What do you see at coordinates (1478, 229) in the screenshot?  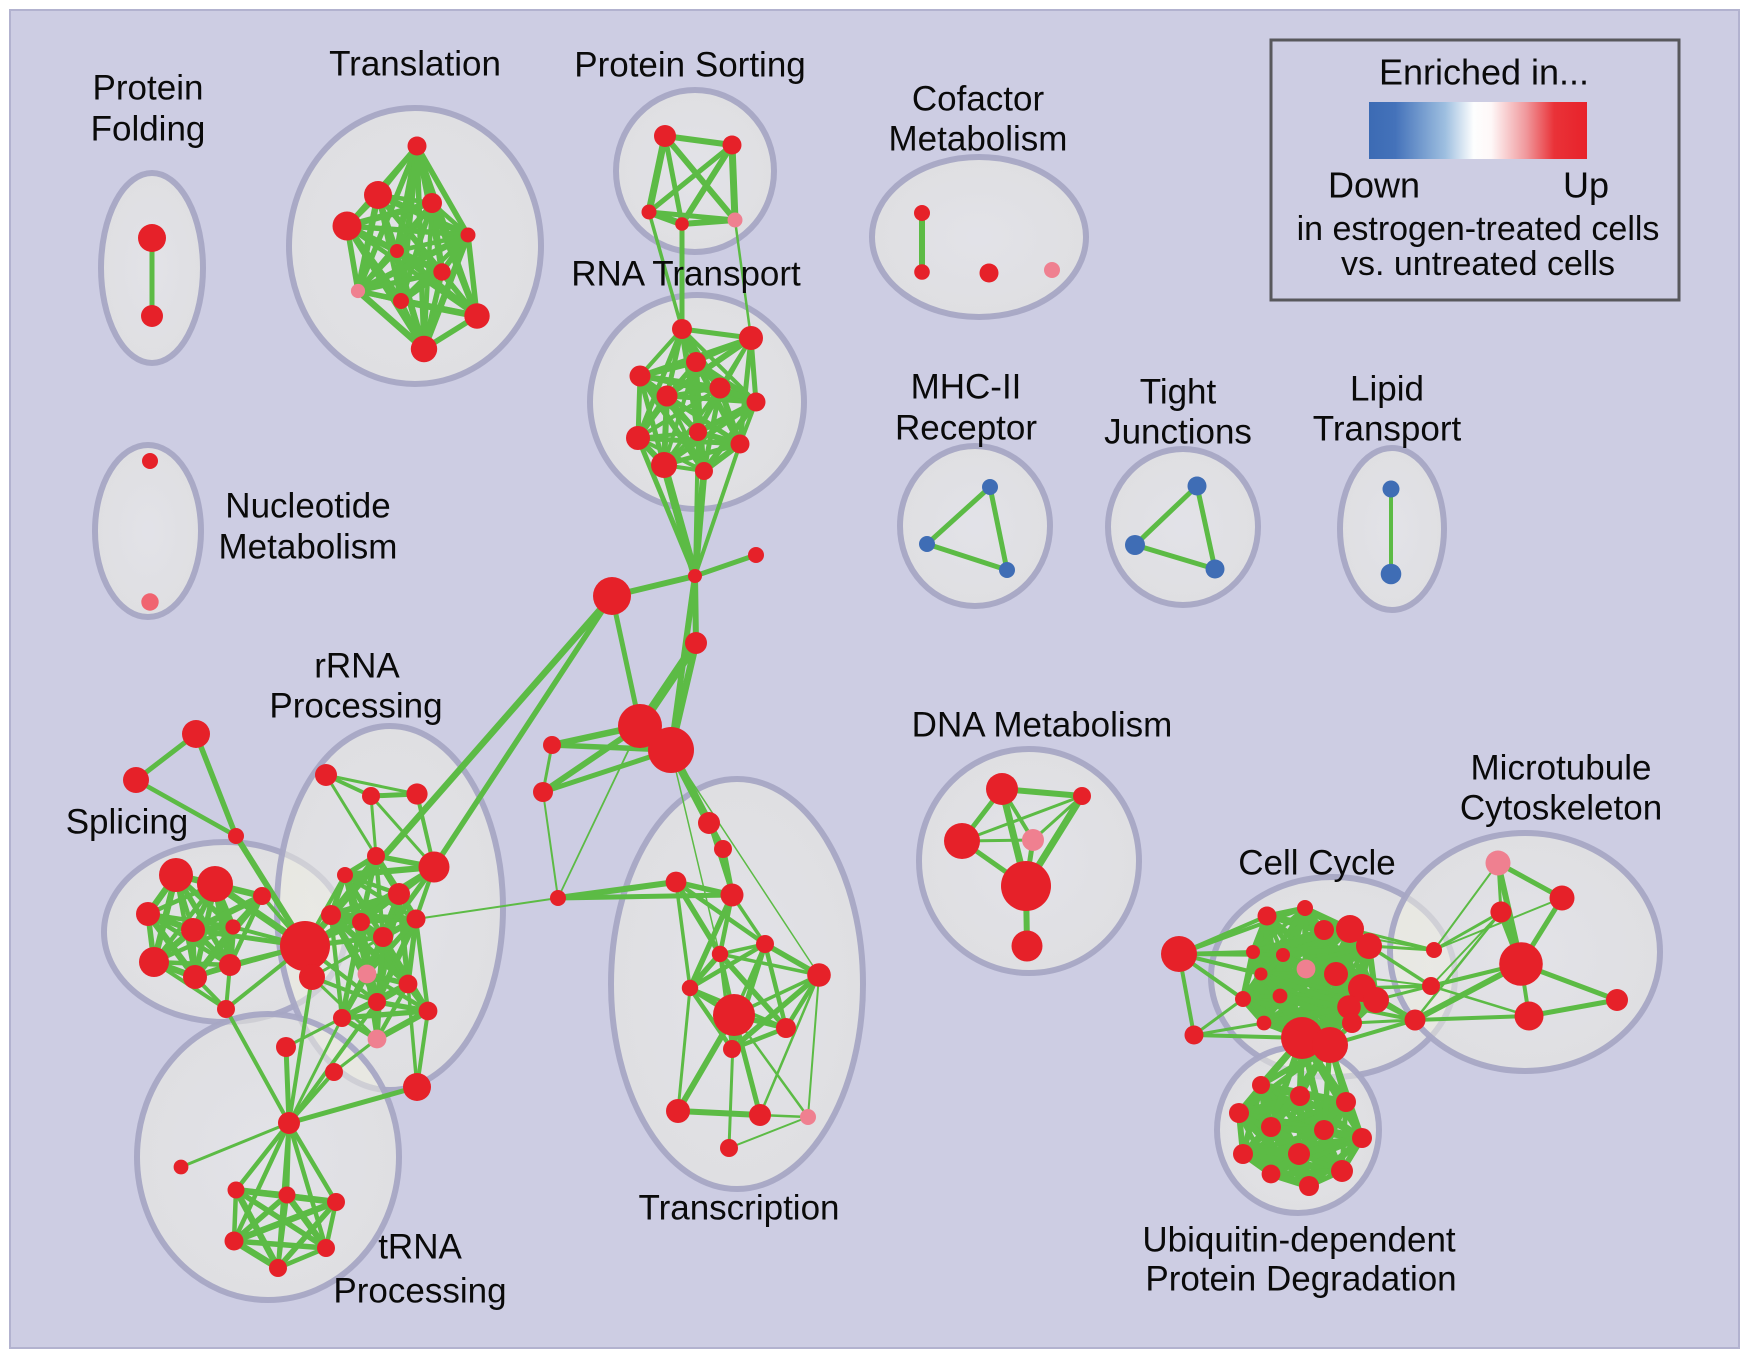 I see `svg-text: in estrogen-treated cells` at bounding box center [1478, 229].